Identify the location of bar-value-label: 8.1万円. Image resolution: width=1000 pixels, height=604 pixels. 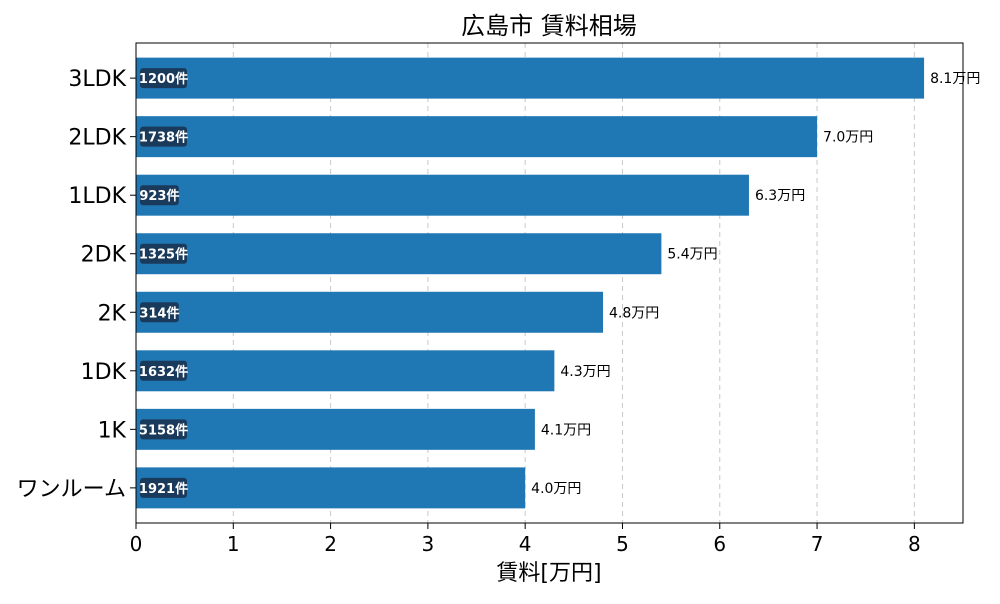
(955, 79).